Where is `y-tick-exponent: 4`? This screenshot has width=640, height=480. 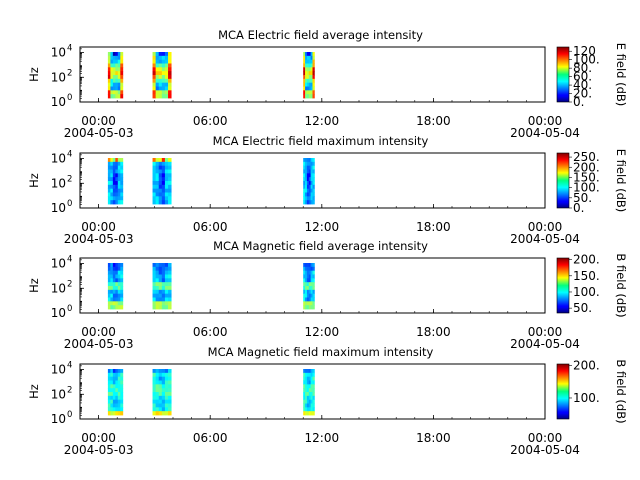
y-tick-exponent: 4 is located at coordinates (69, 155).